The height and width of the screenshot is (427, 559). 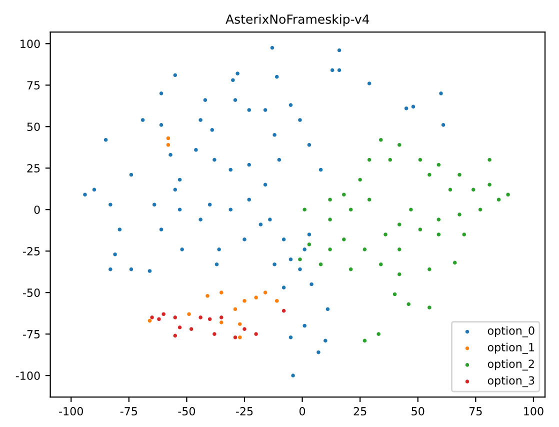 What do you see at coordinates (31, 334) in the screenshot?
I see `y-tick-label: -75` at bounding box center [31, 334].